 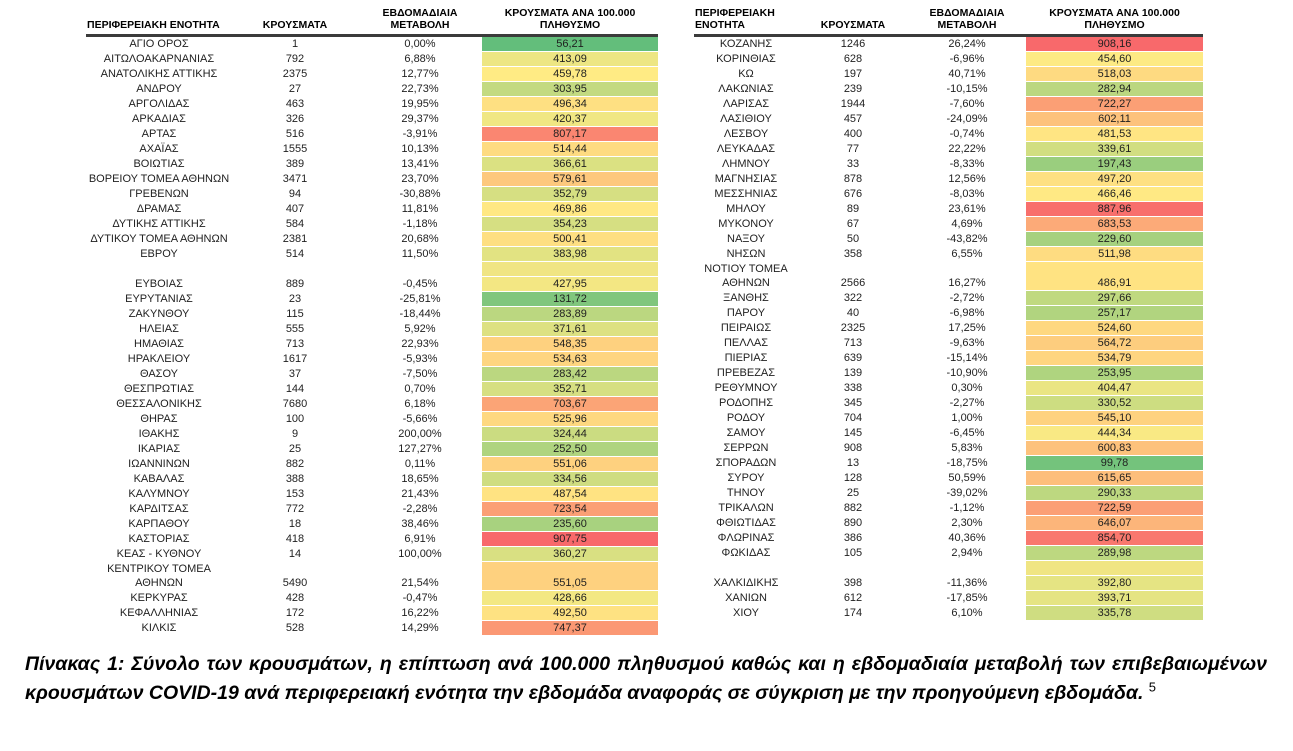 I want to click on cases-cell: 584, so click(x=295, y=224).